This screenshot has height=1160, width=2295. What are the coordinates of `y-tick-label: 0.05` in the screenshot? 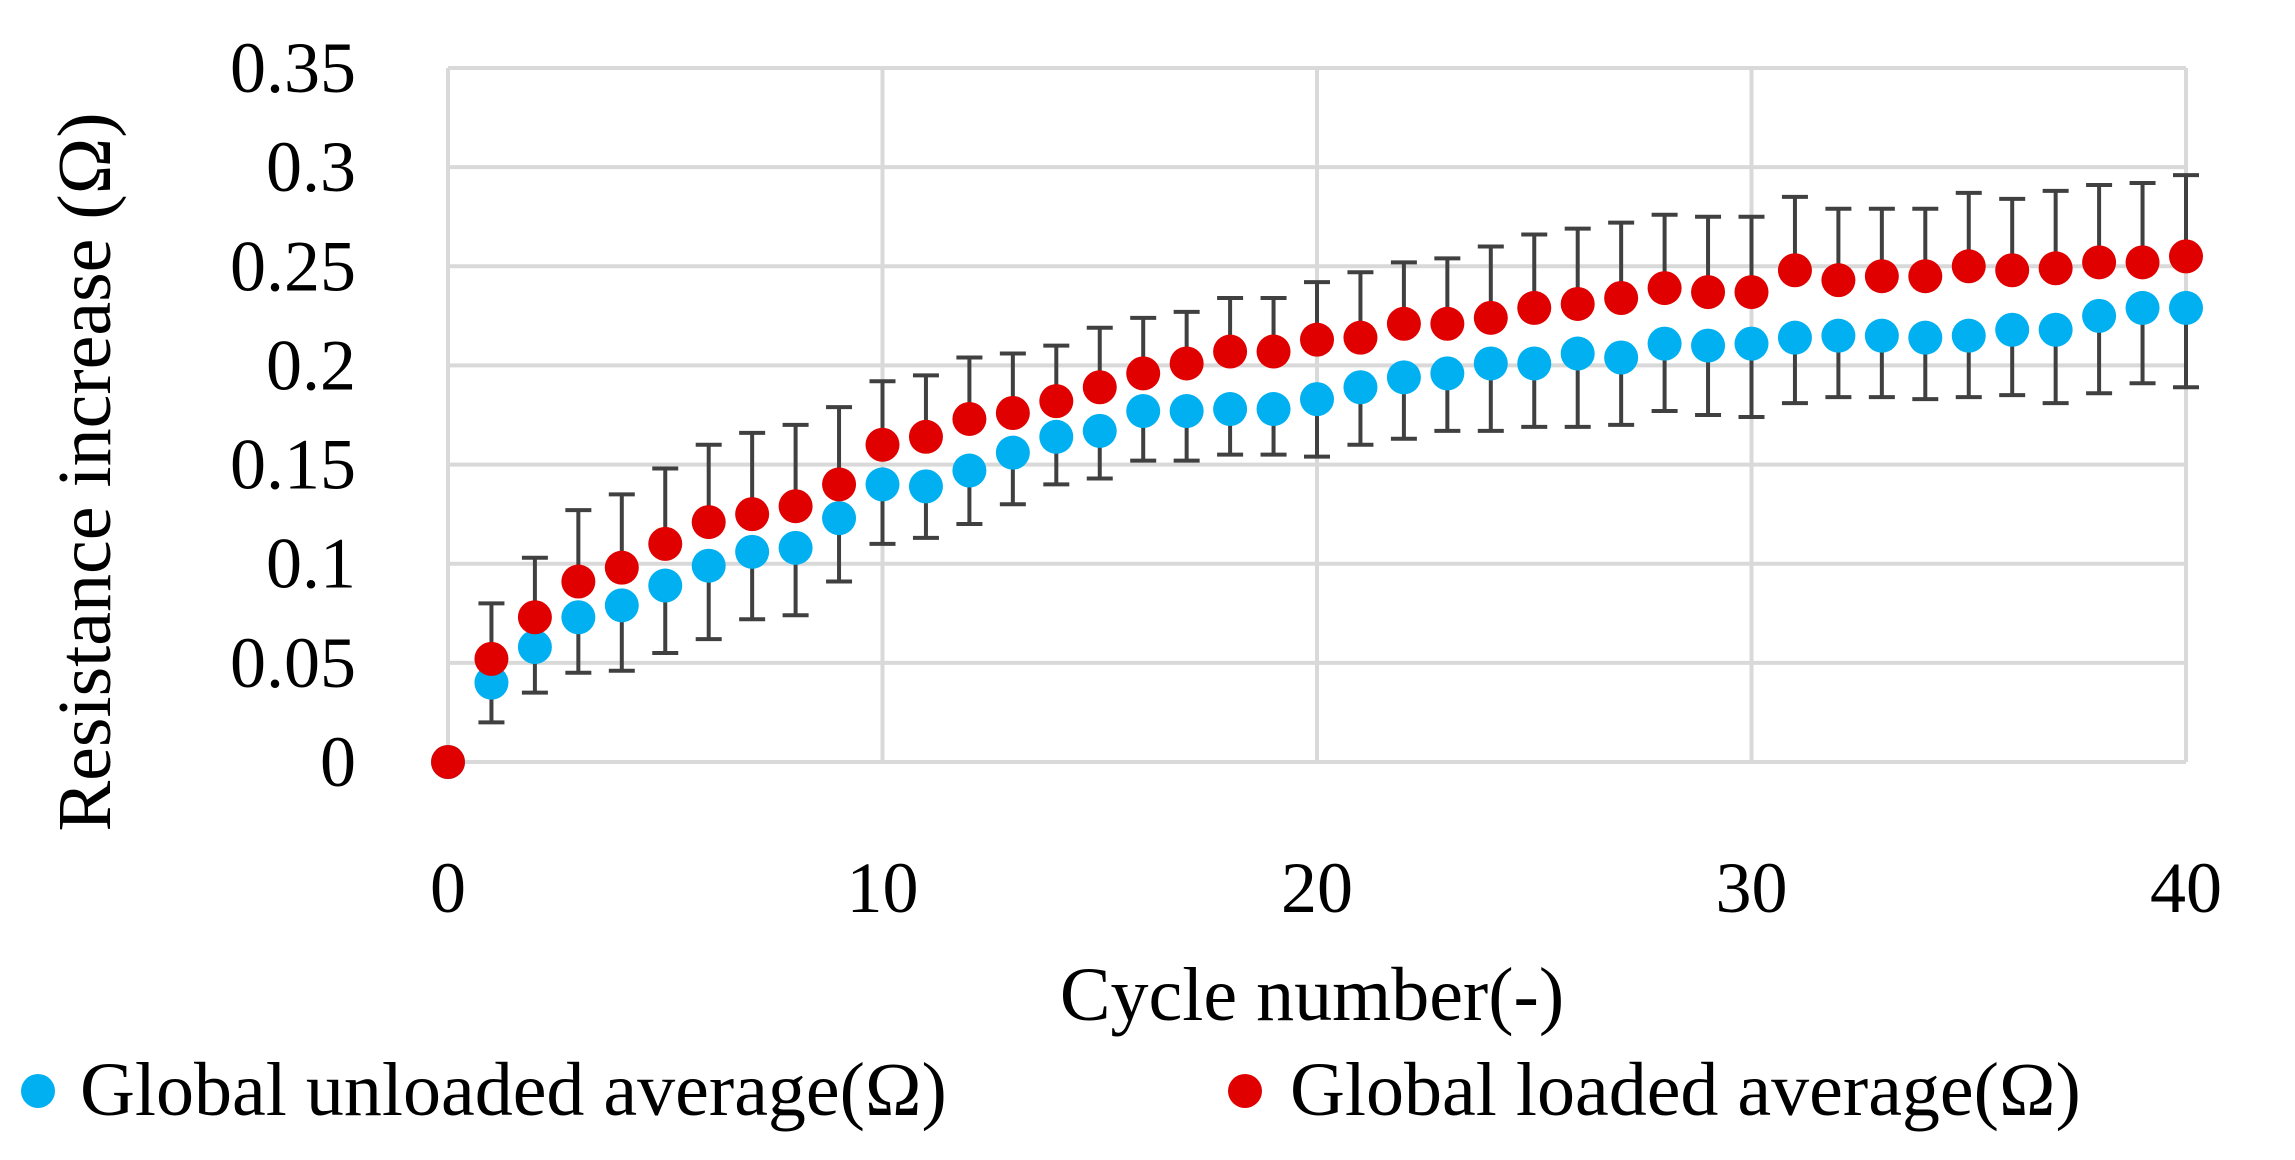 It's located at (293, 663).